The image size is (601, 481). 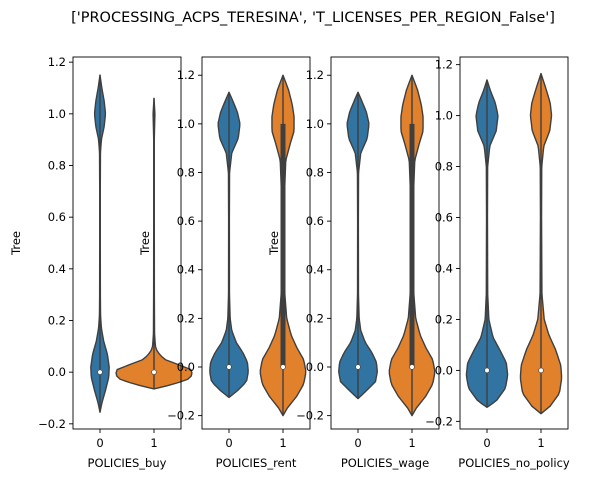 What do you see at coordinates (127, 463) in the screenshot?
I see `x-axis-label: POLICIES_buy` at bounding box center [127, 463].